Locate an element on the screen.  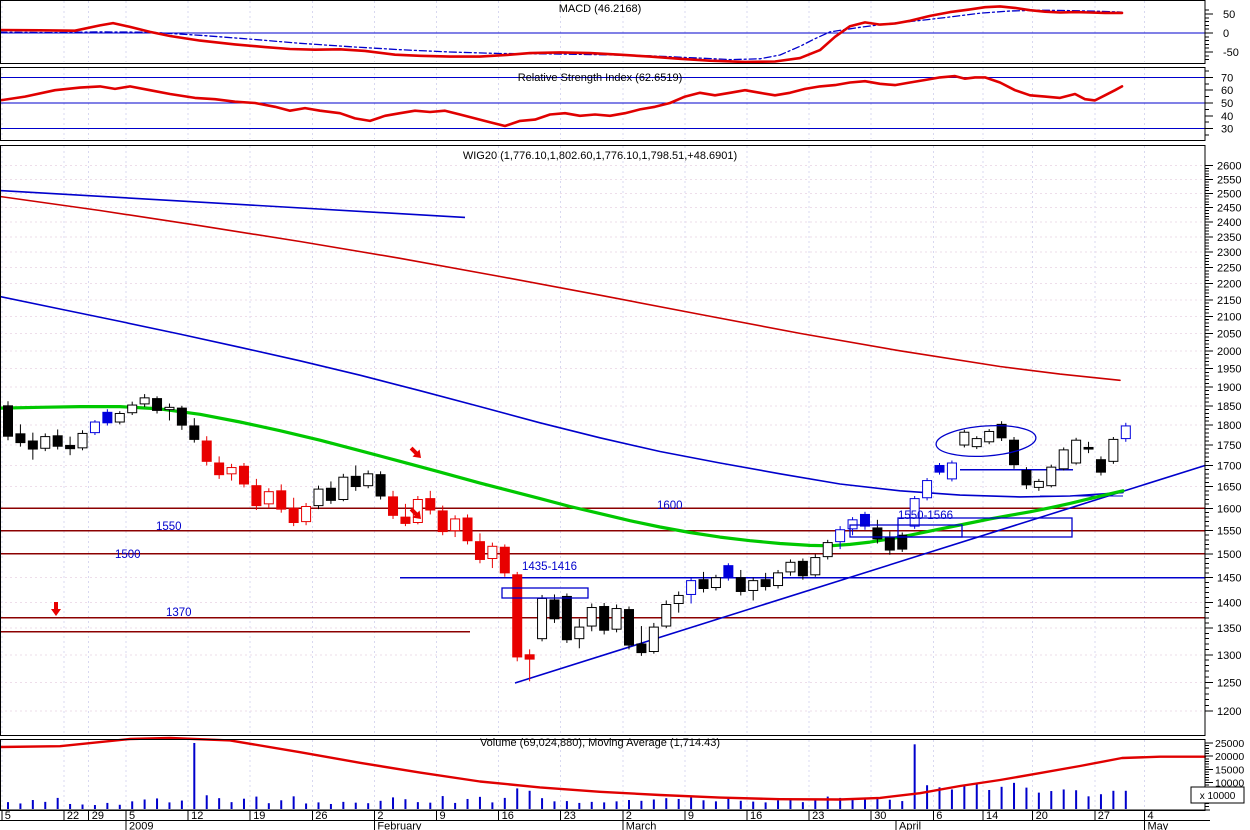
svg-text: 15000 is located at coordinates (1229, 770).